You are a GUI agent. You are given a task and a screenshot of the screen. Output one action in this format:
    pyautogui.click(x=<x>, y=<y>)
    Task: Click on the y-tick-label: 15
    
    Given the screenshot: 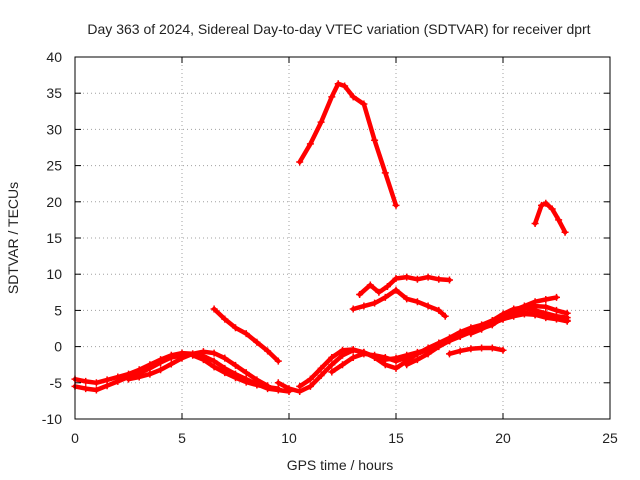 What is the action you would take?
    pyautogui.click(x=54, y=238)
    